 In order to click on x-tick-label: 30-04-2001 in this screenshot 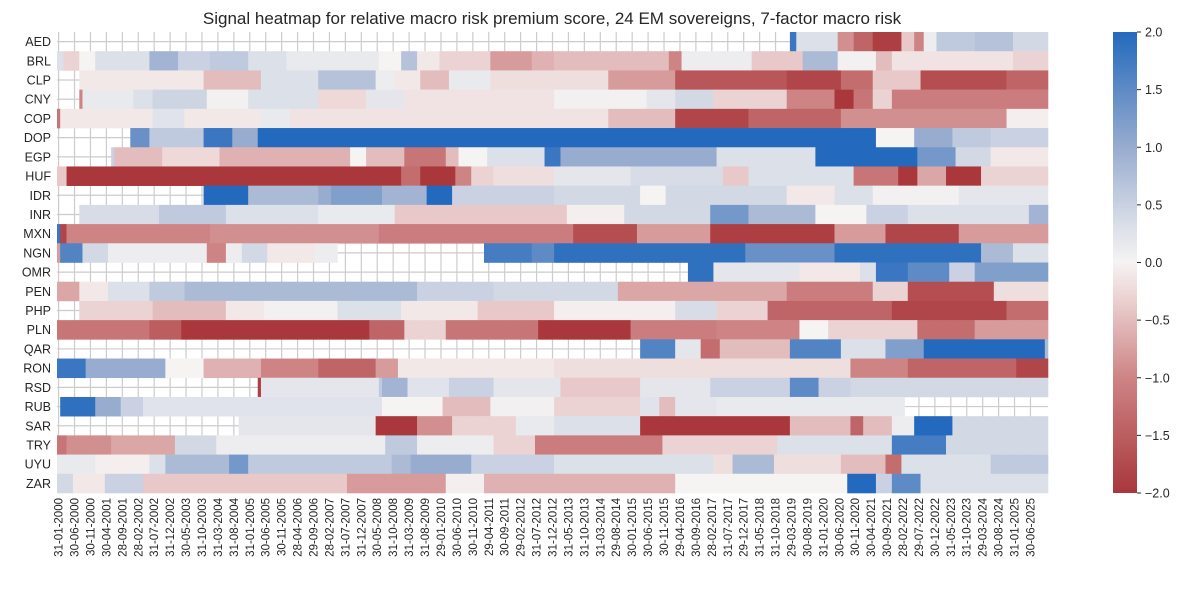, I will do `click(107, 527)`.